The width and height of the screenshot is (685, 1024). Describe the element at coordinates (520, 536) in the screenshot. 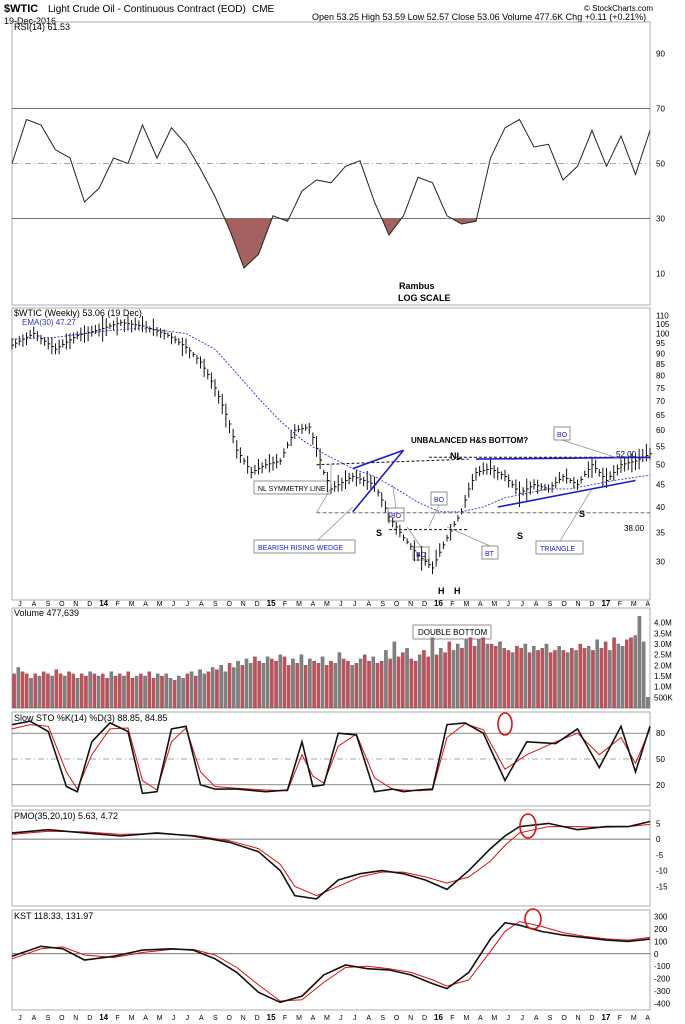

I see `shoulder-label-right1: S` at that location.